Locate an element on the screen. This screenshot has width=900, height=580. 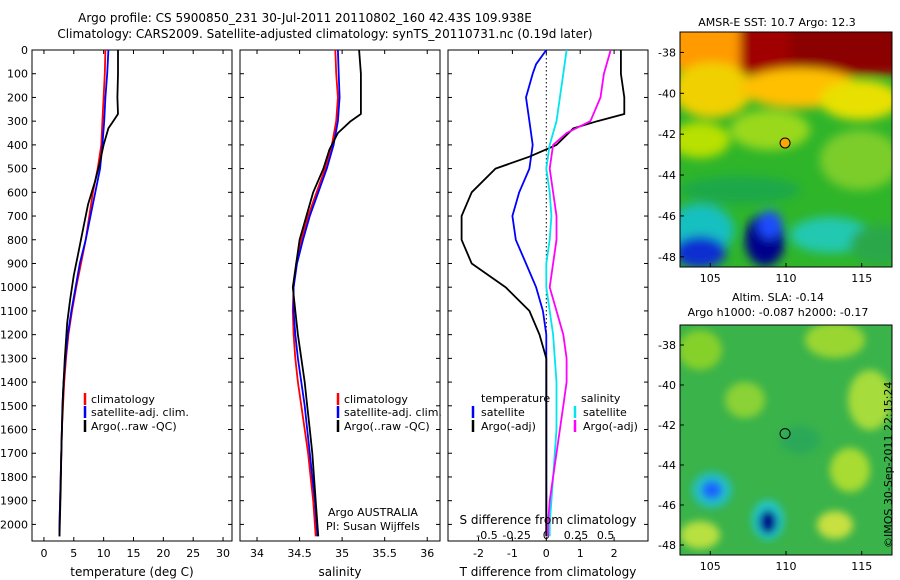
x-tick-label: 35.5 is located at coordinates (384, 553).